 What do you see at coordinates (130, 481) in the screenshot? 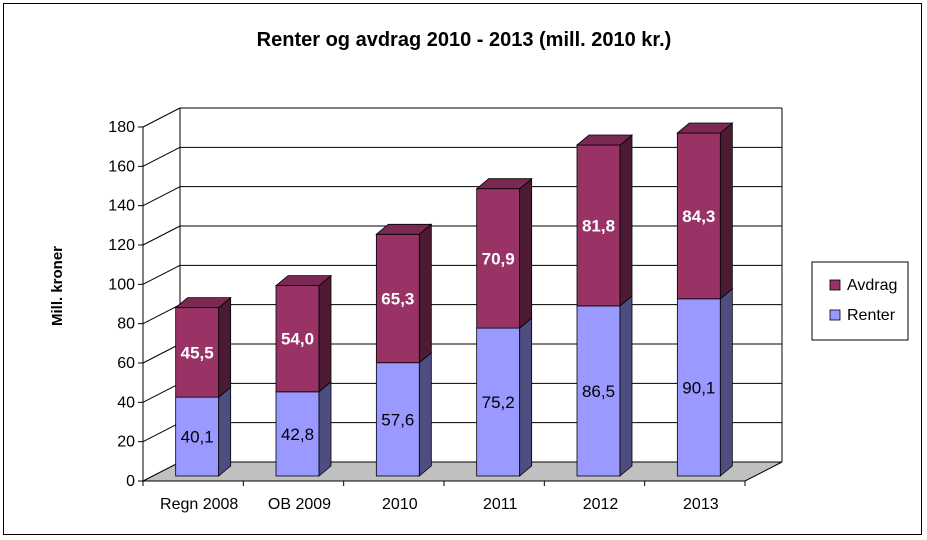
I see `y-tick-label: 0` at bounding box center [130, 481].